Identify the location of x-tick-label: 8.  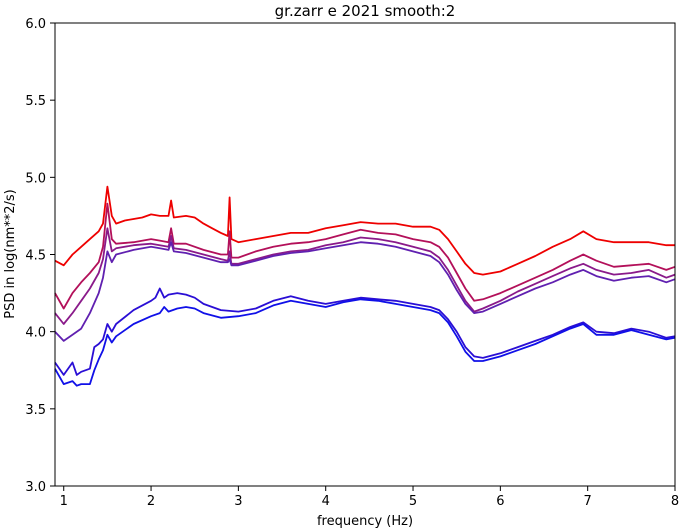
(675, 501).